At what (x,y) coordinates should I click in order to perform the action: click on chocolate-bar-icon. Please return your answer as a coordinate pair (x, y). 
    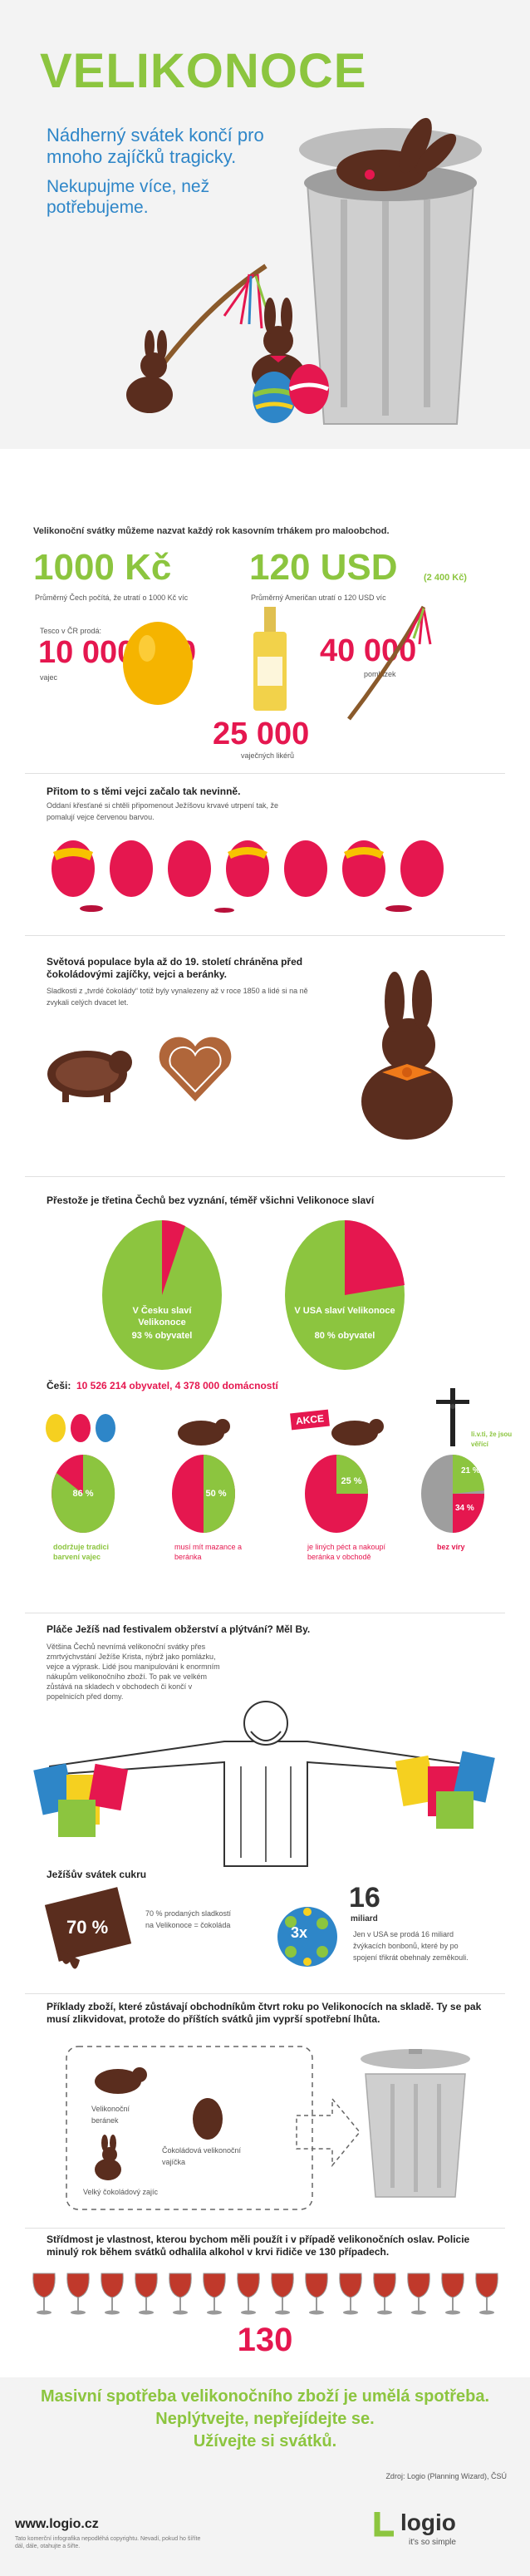
    Looking at the image, I should click on (88, 1928).